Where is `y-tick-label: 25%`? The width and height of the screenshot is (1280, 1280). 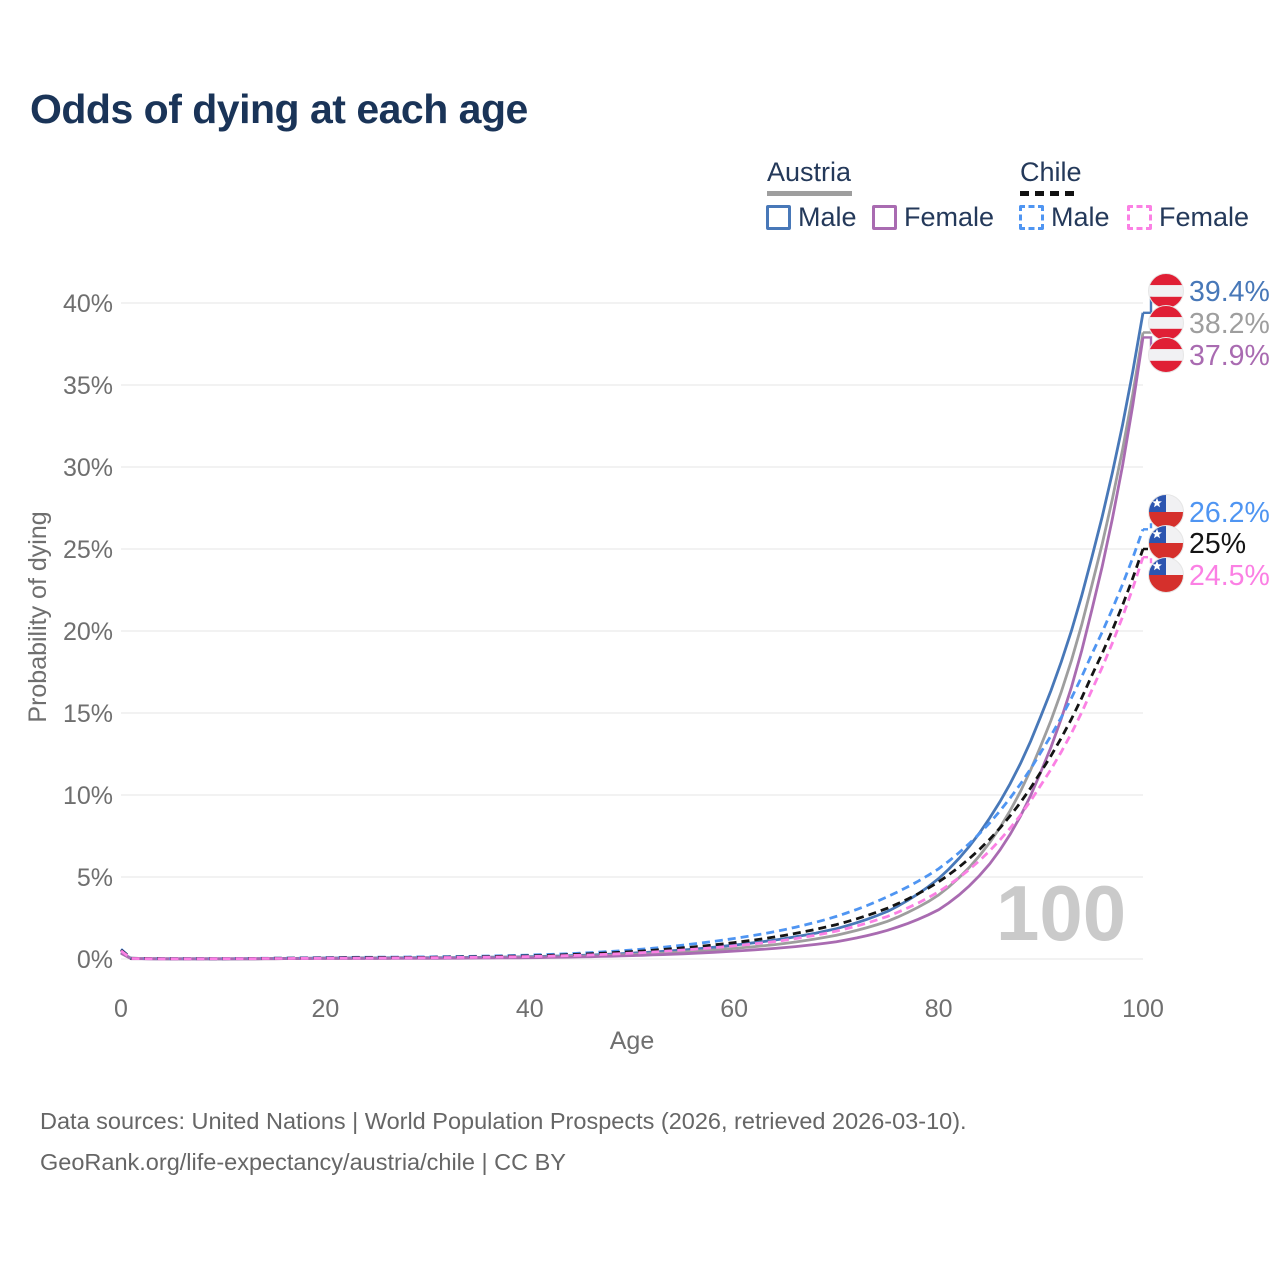
y-tick-label: 25% is located at coordinates (88, 550).